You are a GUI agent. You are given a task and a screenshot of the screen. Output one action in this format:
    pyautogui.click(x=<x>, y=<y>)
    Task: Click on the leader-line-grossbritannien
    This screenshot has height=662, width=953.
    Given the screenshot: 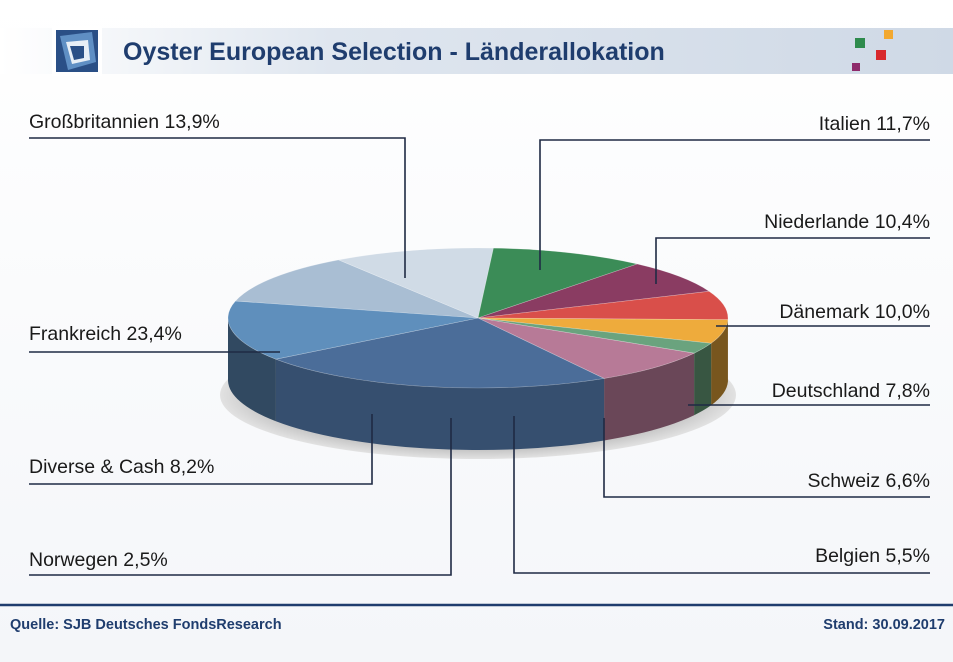 What is the action you would take?
    pyautogui.click(x=217, y=207)
    